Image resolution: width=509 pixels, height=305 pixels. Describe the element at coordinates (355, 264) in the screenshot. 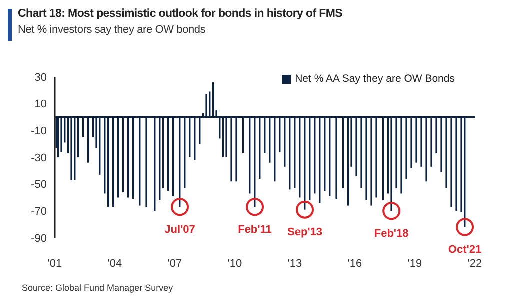

I see `x-tick-label: '16` at that location.